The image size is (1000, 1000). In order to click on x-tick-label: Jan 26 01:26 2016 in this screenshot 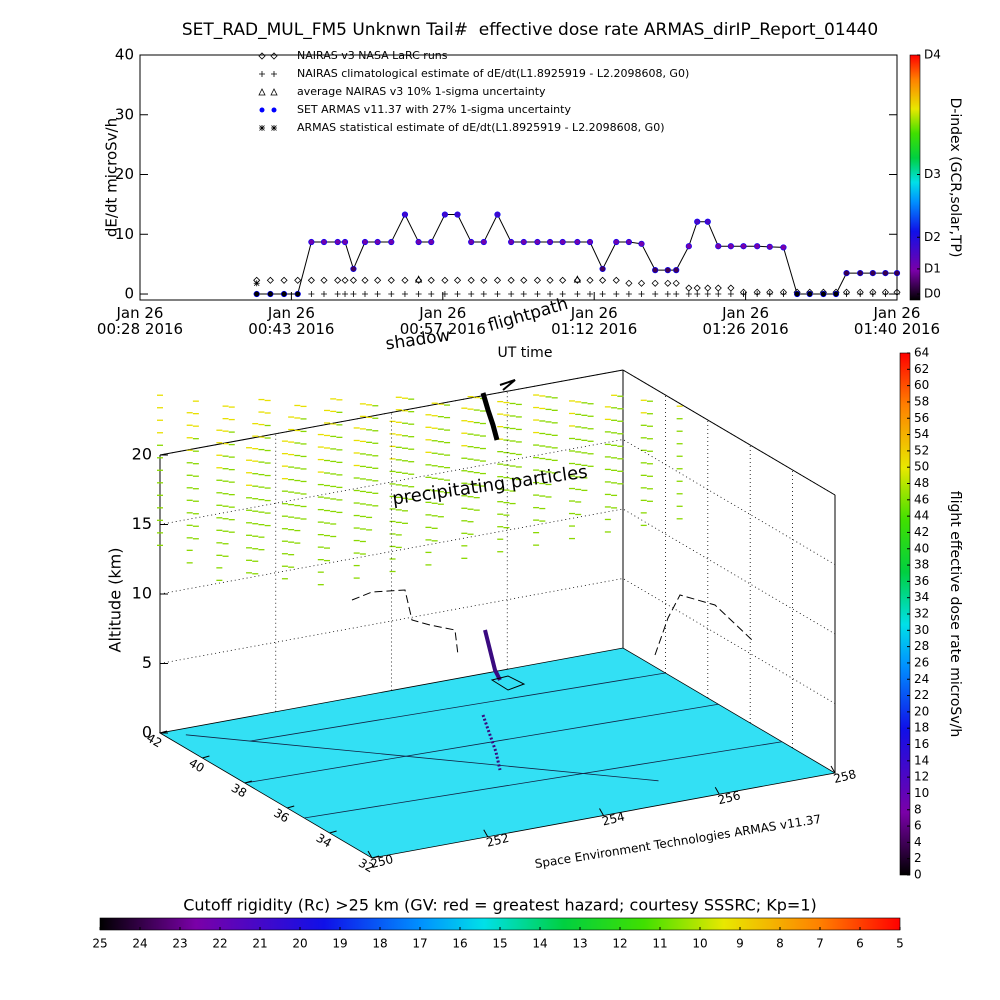, I will do `click(745, 321)`.